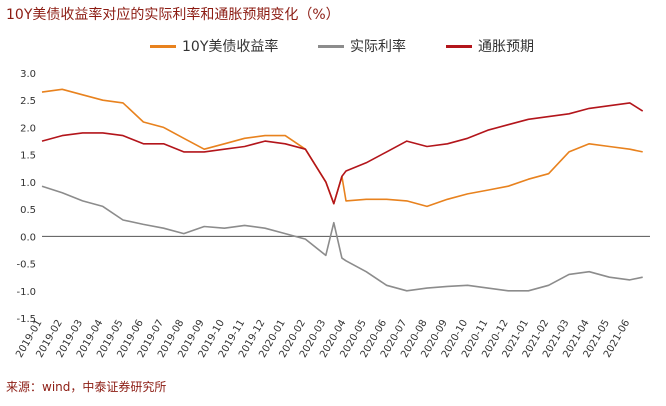  Describe the element at coordinates (506, 47) in the screenshot. I see `legend-label-inflation: 通胀预期` at that location.